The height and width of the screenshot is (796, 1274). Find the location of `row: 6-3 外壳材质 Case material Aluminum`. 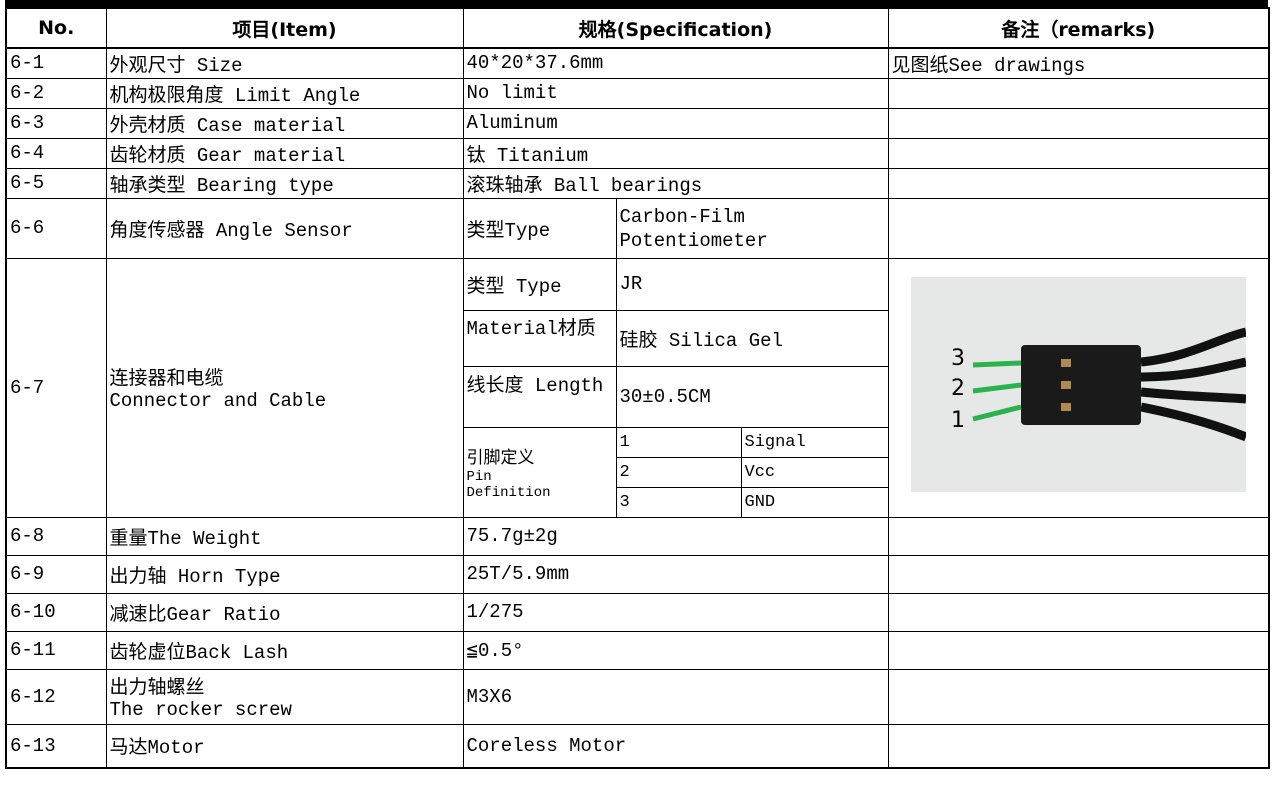

row: 6-3 外壳材质 Case material Aluminum is located at coordinates (637, 123).